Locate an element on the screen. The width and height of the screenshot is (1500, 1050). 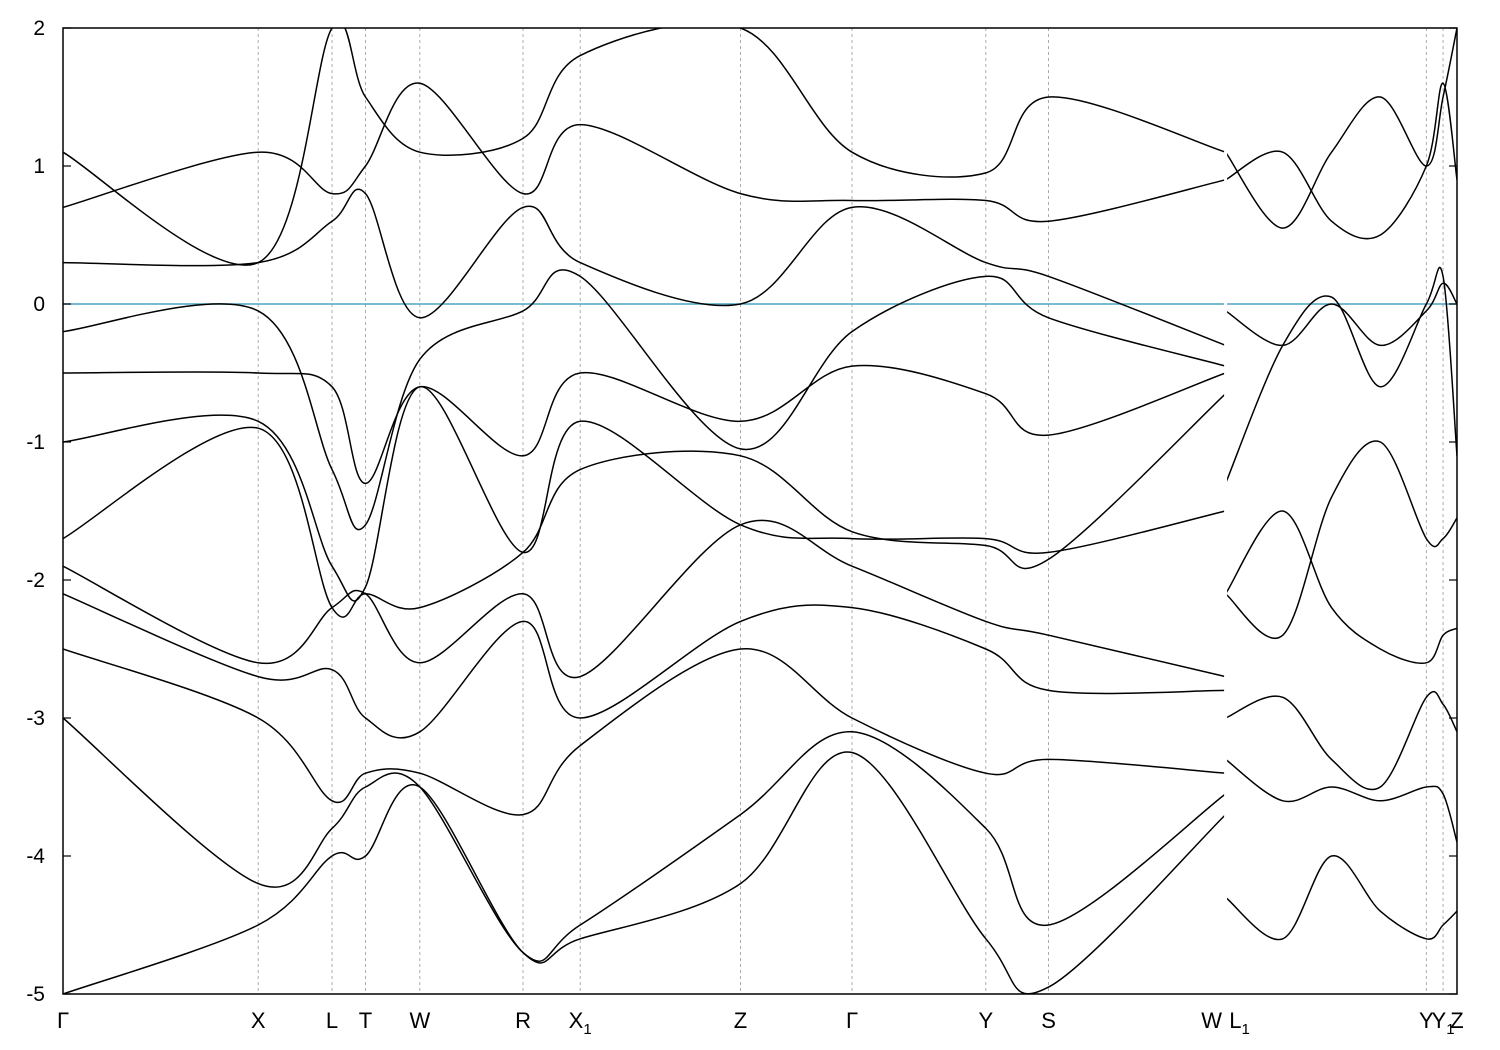
y-tick-label: -3 is located at coordinates (35, 718).